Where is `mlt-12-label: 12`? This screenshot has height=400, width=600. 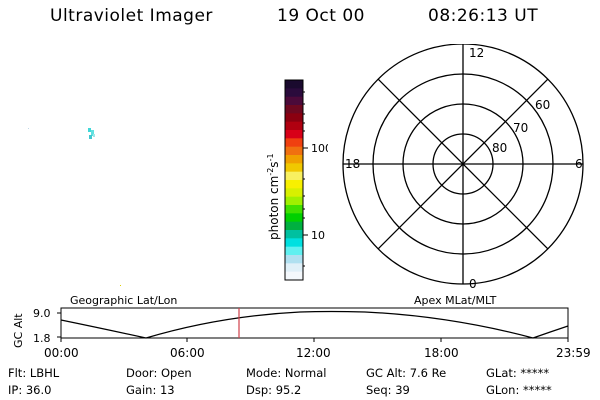
mlt-12-label: 12 is located at coordinates (476, 53).